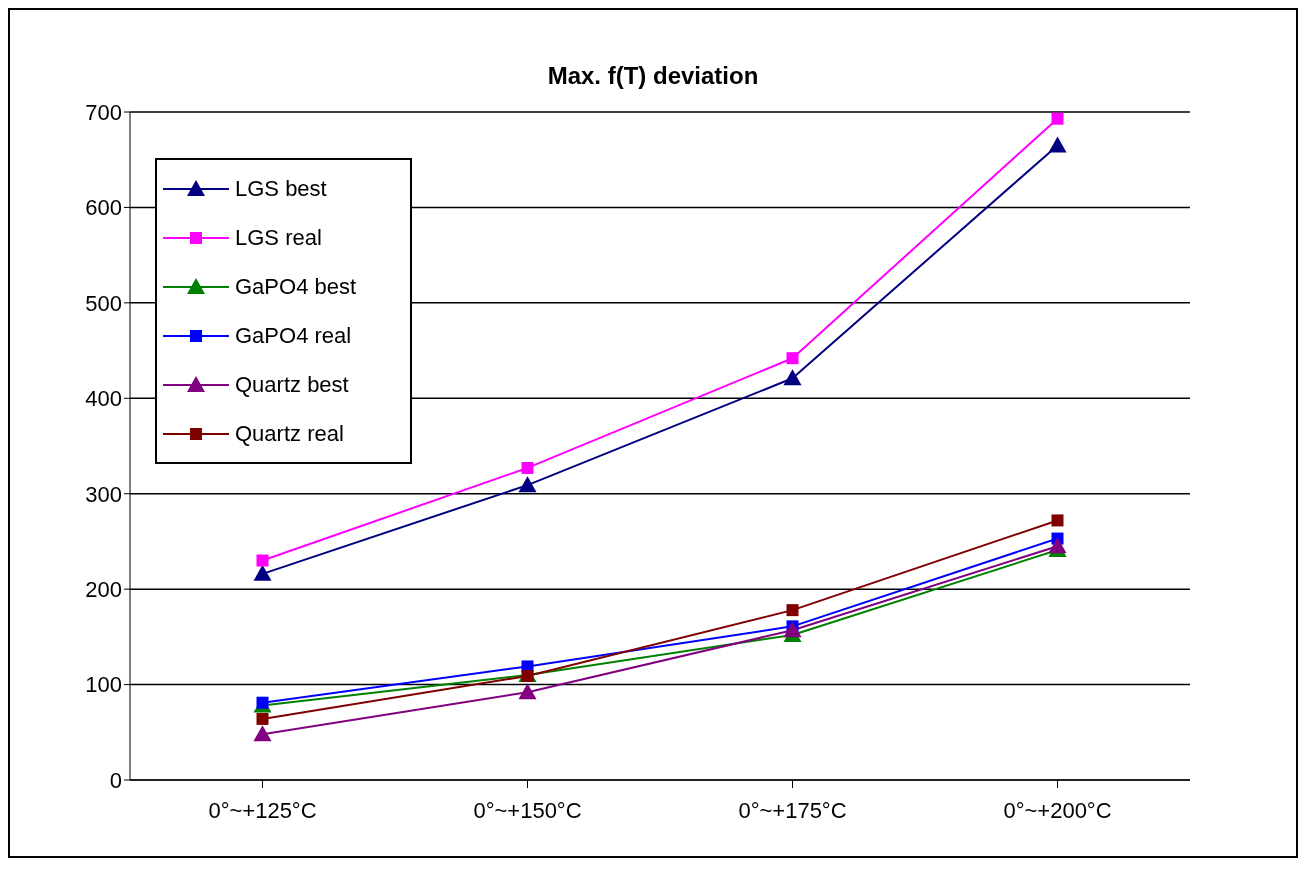  What do you see at coordinates (527, 810) in the screenshot?
I see `x-tick-label: 0°~+150°C` at bounding box center [527, 810].